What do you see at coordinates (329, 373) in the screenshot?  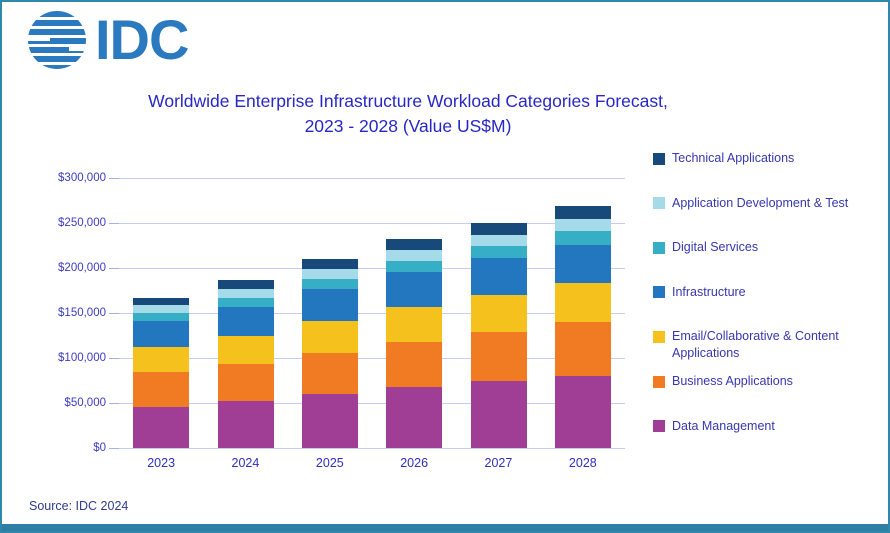 I see `bar-segment-2025-business-applications` at bounding box center [329, 373].